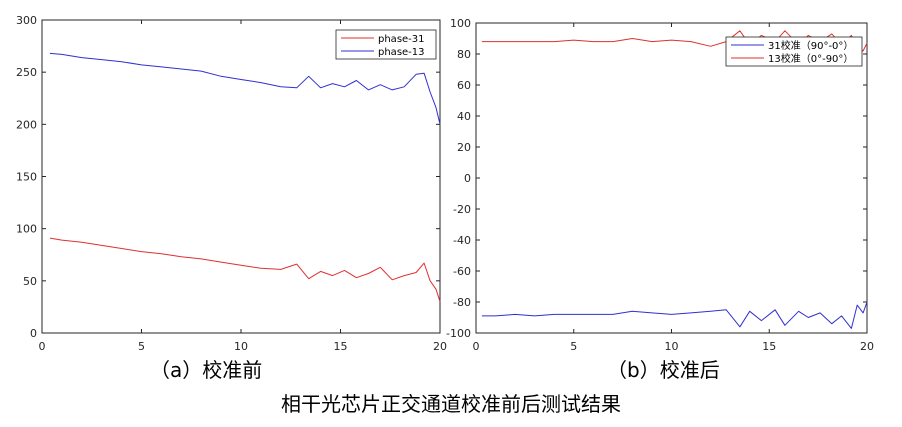 The width and height of the screenshot is (902, 427). What do you see at coordinates (464, 85) in the screenshot?
I see `y-tick-label: 60` at bounding box center [464, 85].